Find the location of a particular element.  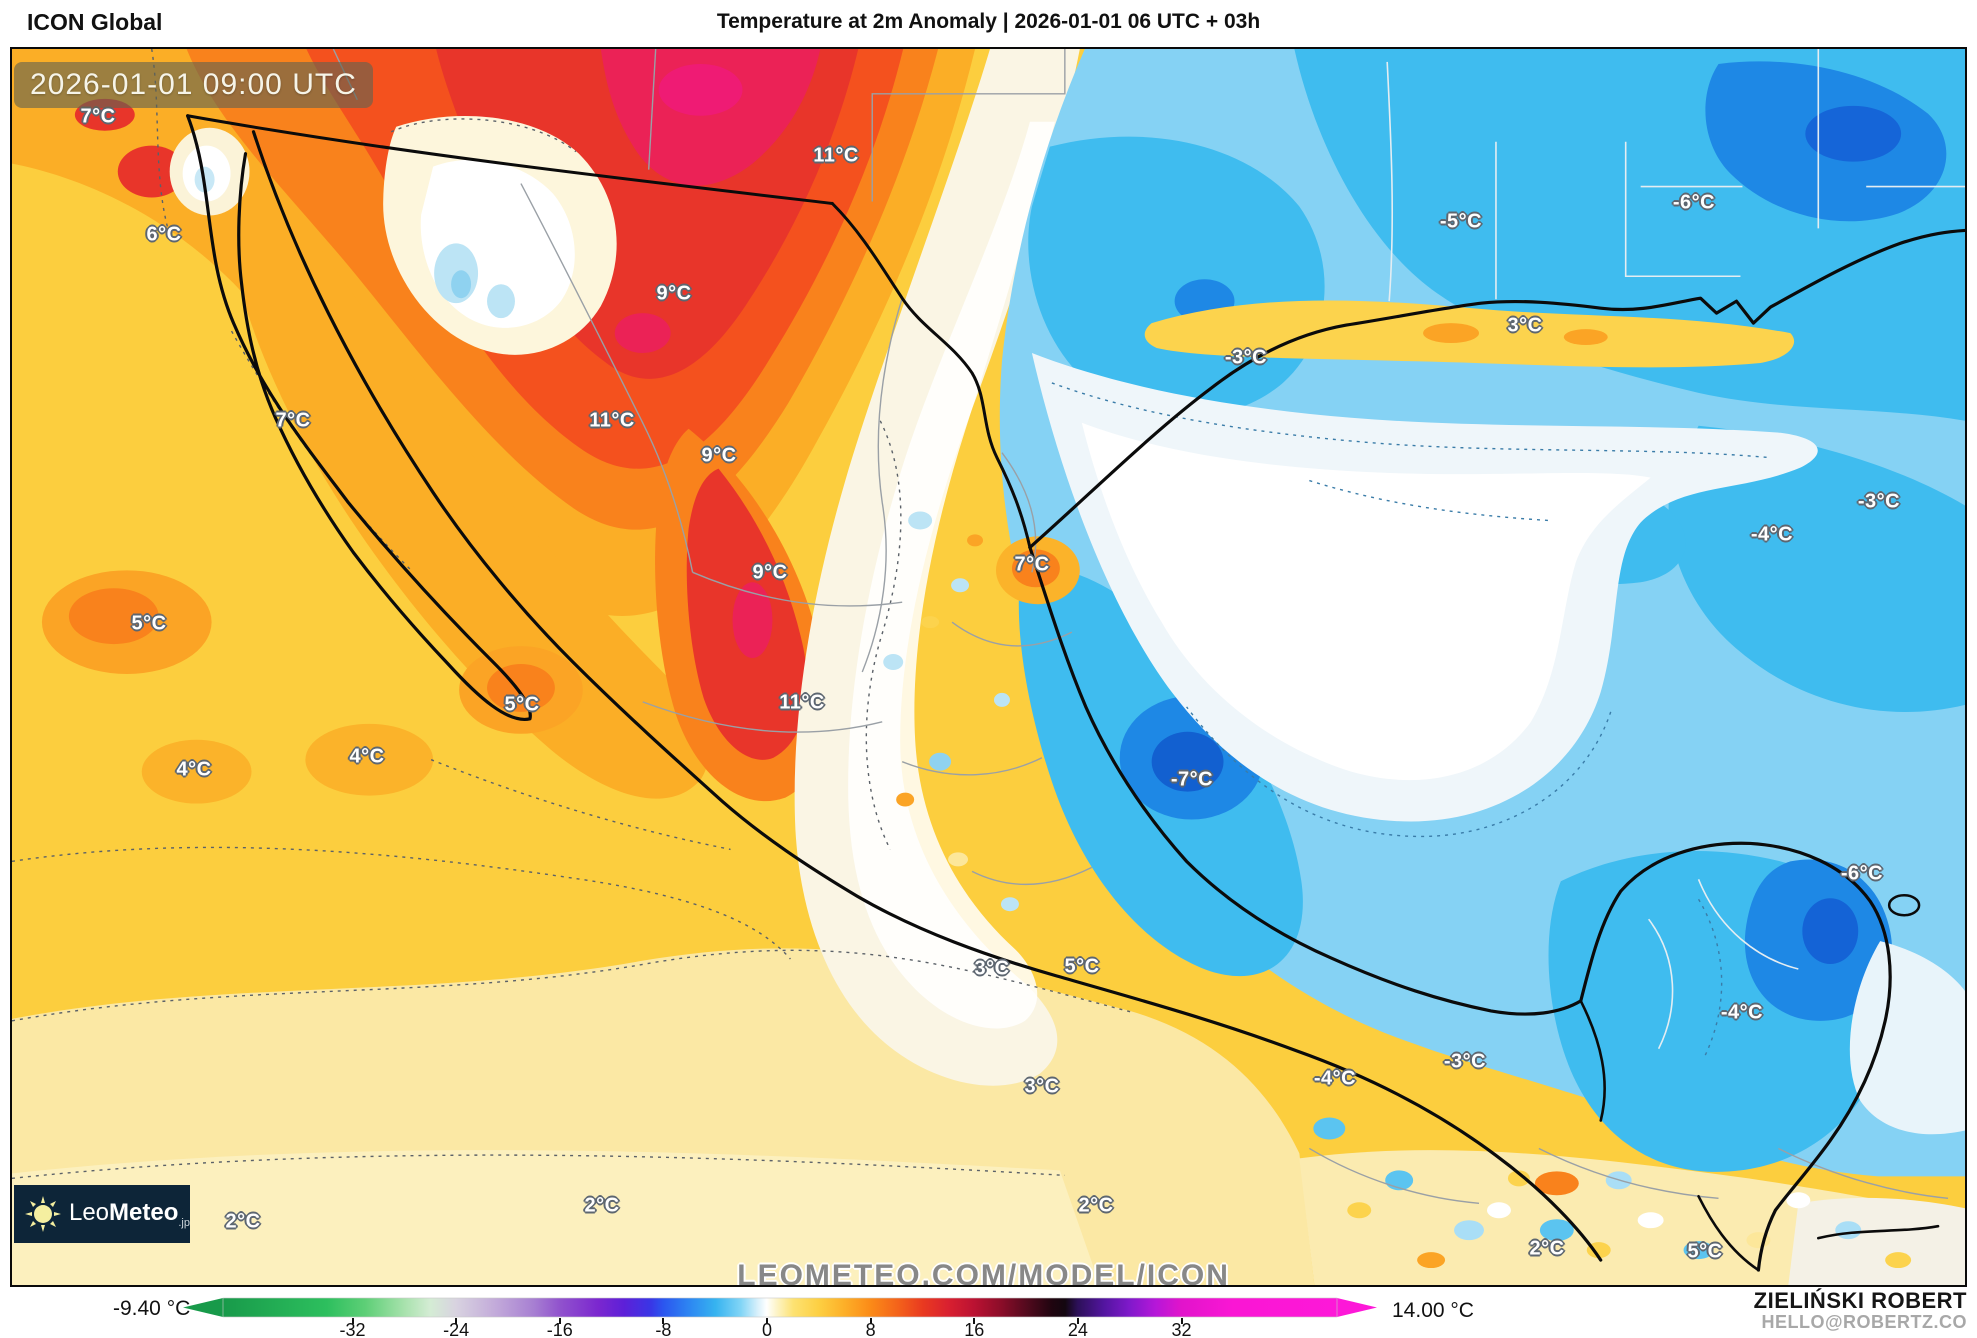

colorbar-tick-label: 32 is located at coordinates (1181, 1329).